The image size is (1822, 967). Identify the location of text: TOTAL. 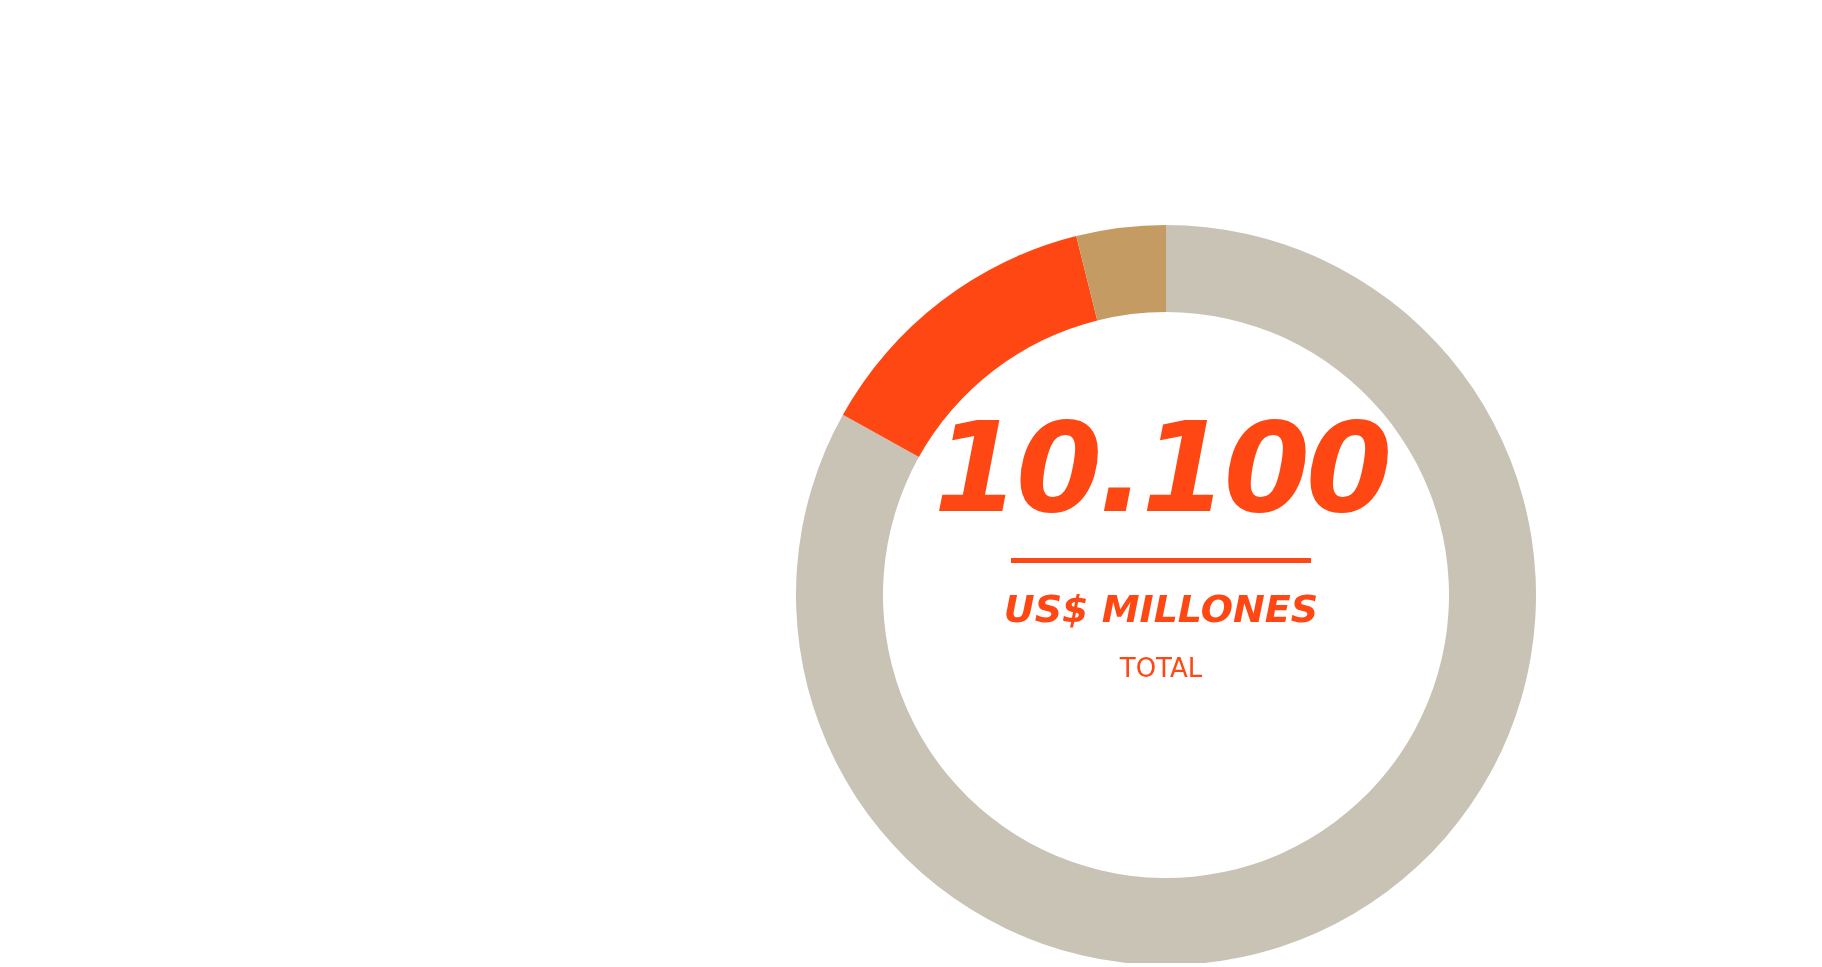
(1161, 668).